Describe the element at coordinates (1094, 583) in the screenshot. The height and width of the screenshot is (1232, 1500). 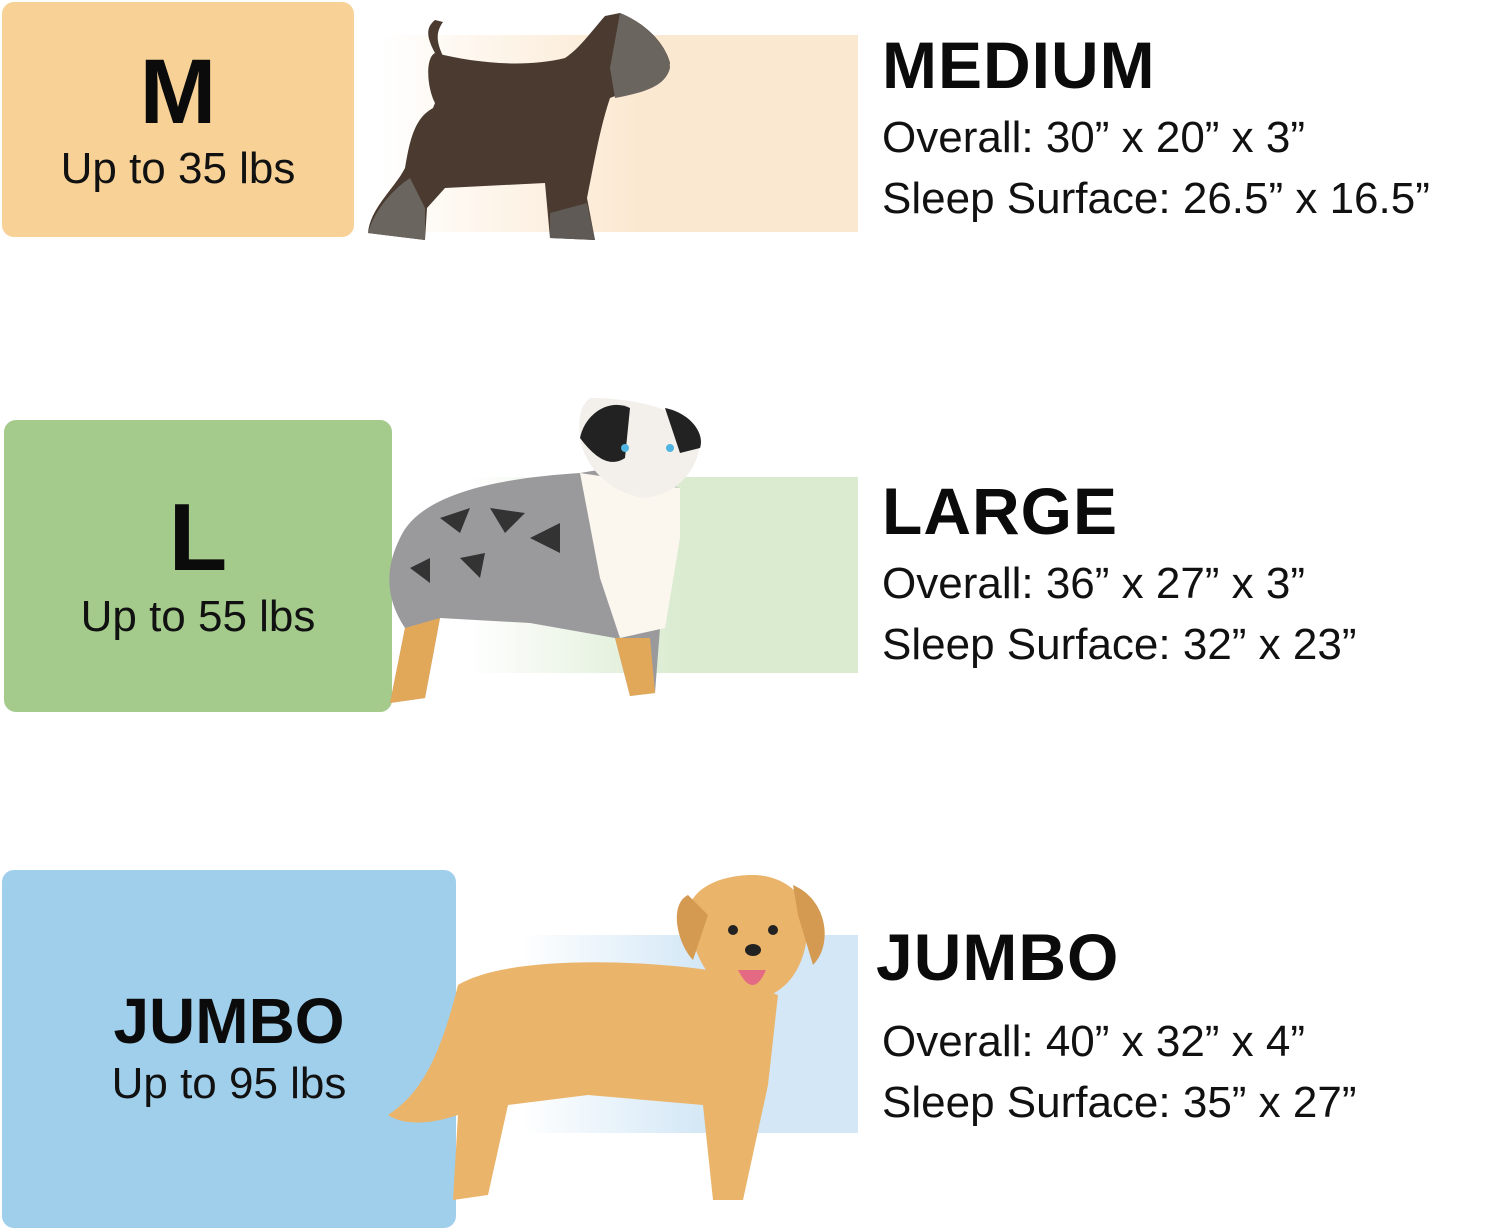
I see `overall-dimensions: Overall: 36” x 27” x 3”` at that location.